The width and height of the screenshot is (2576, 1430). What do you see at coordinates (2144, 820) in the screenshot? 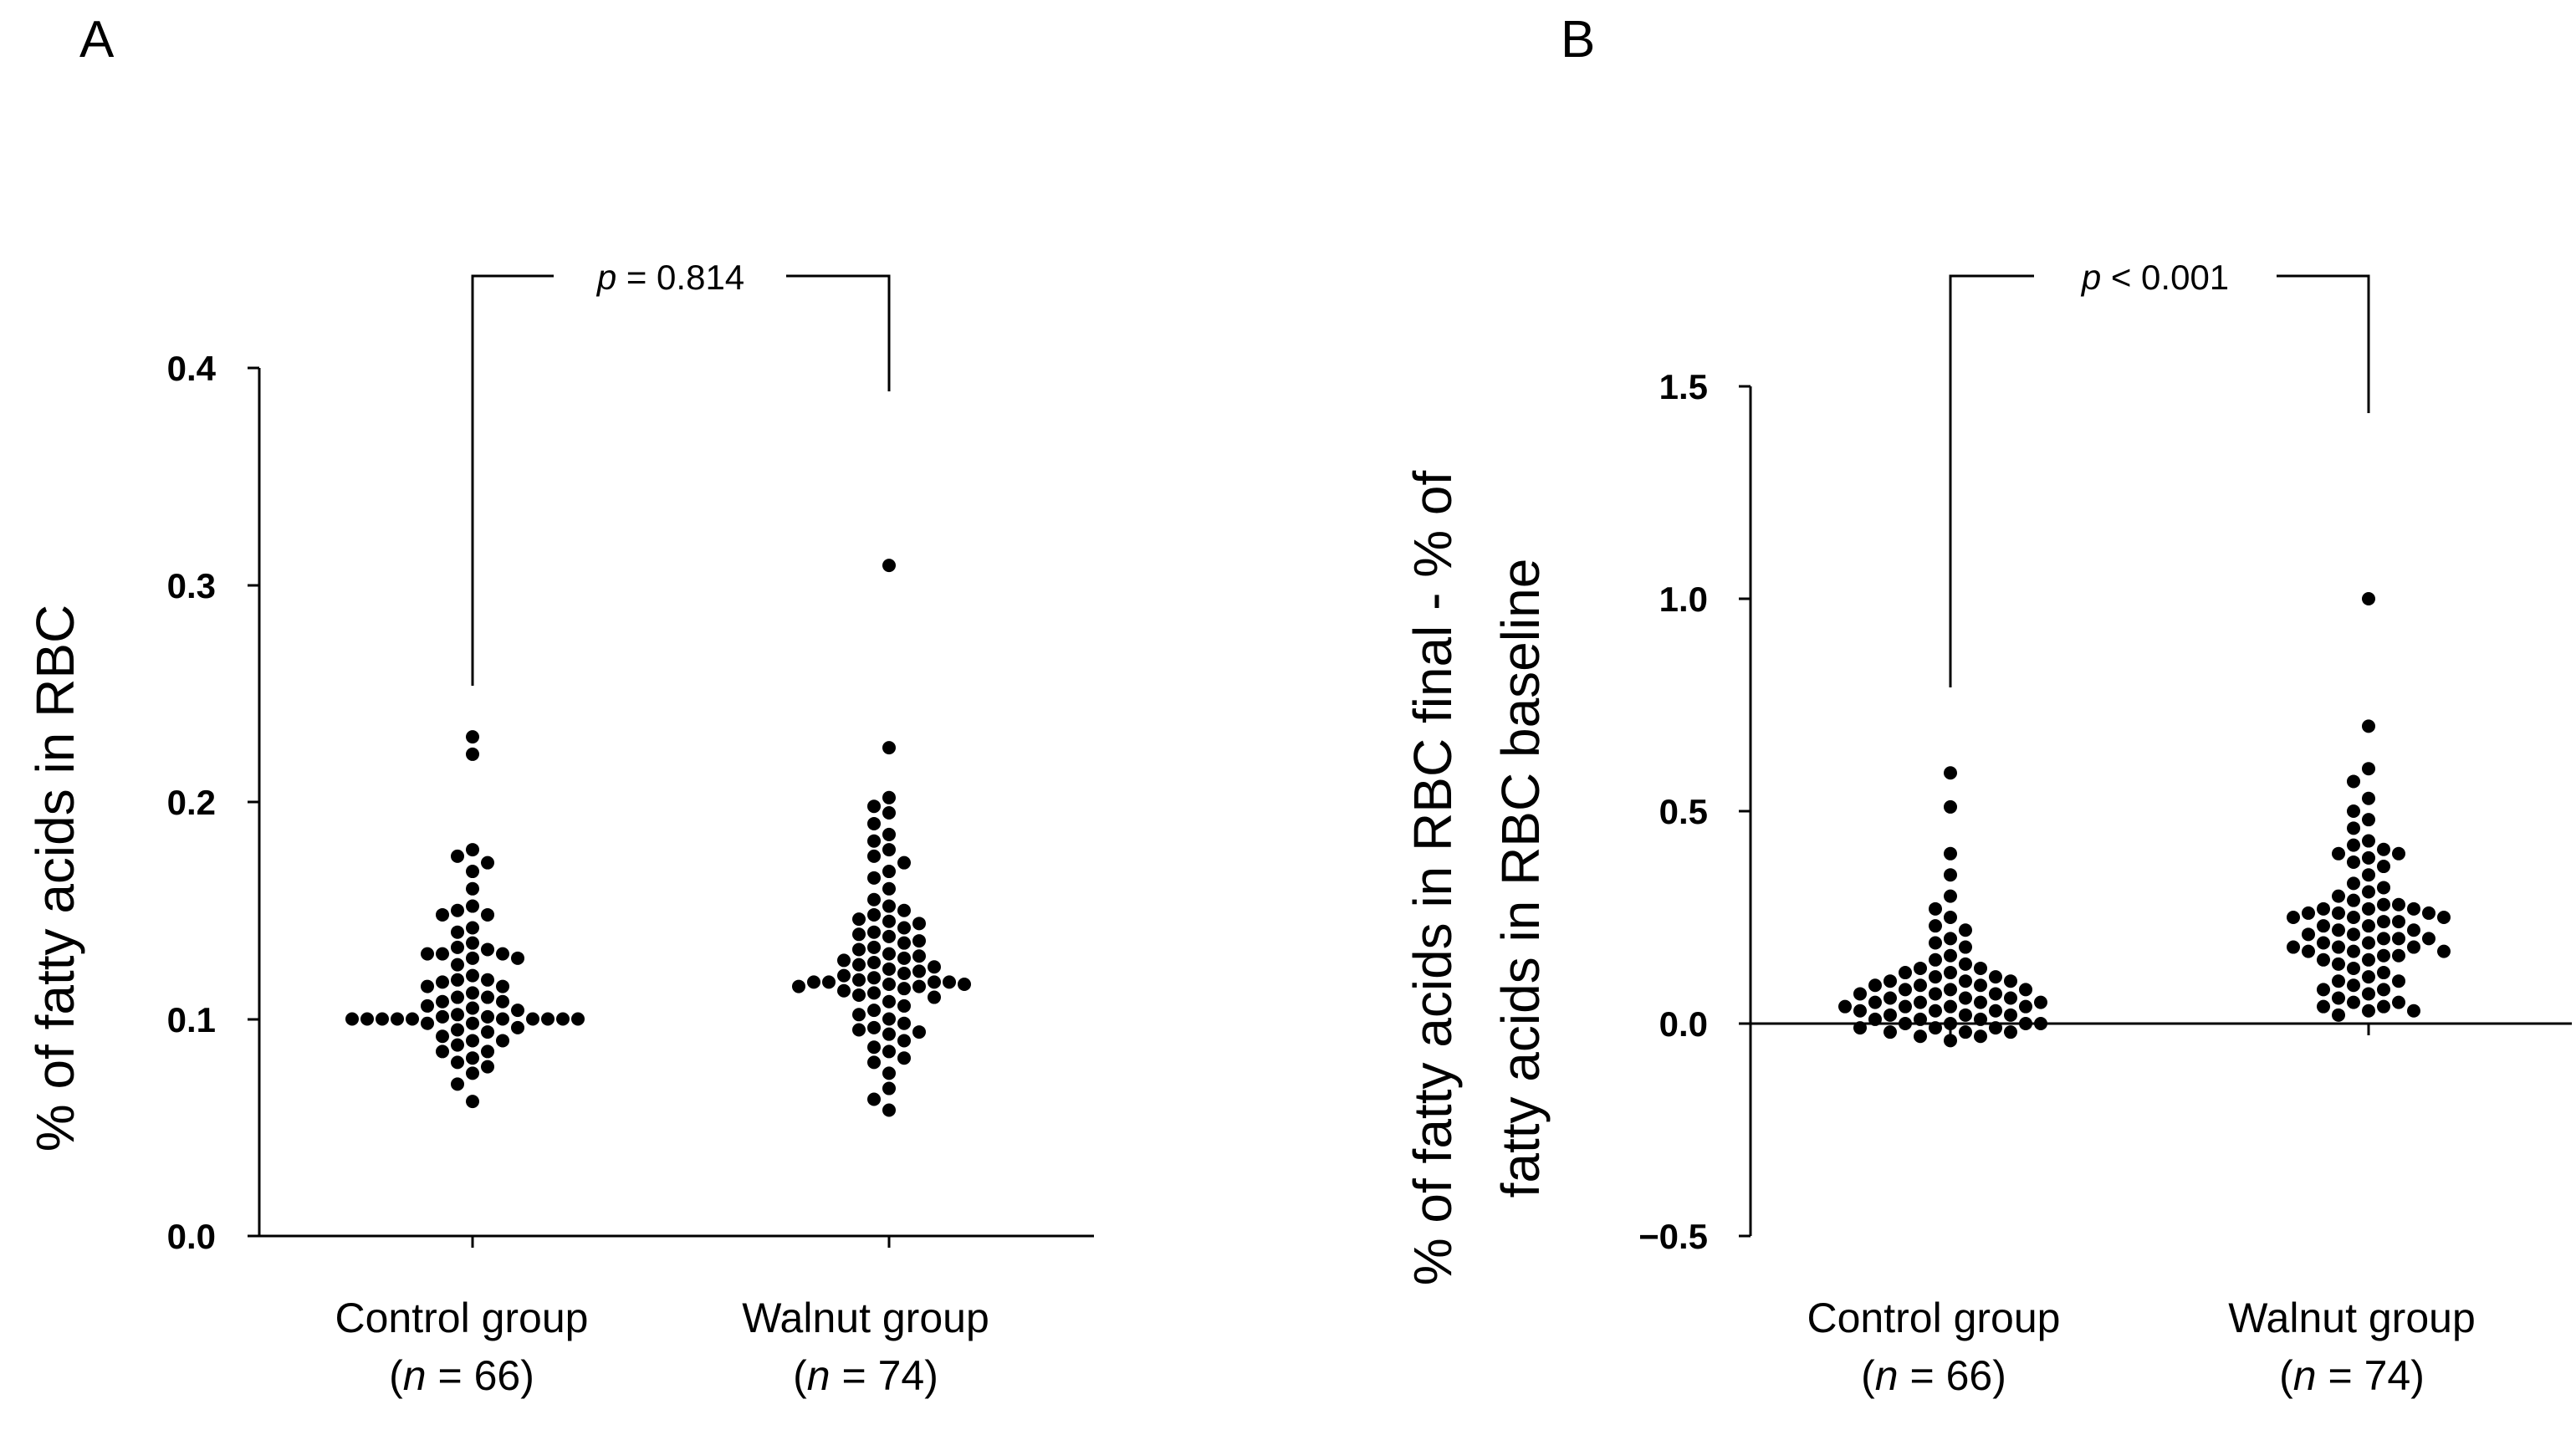
I see `panel-b-data-points` at bounding box center [2144, 820].